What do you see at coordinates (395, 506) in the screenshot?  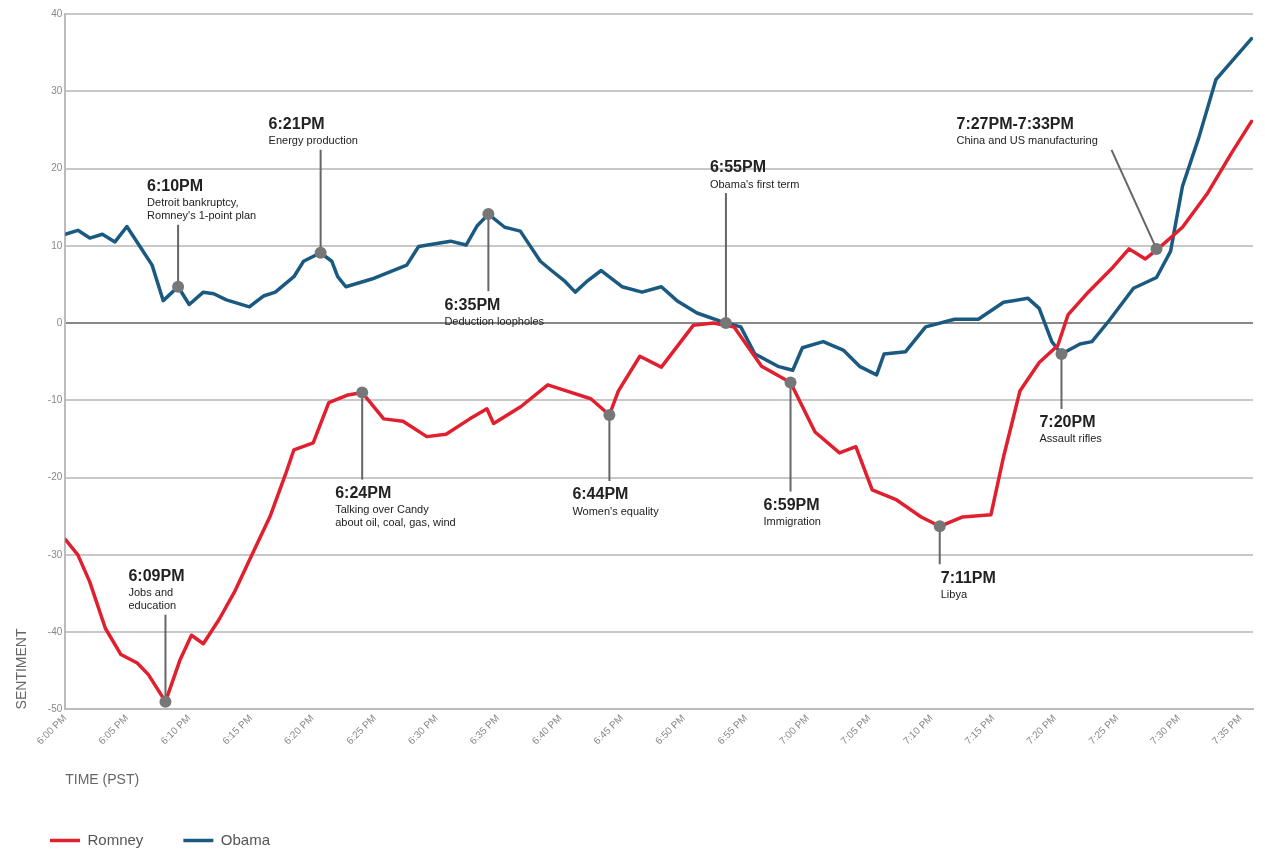 I see `annotation: 6:24PM Talking over Candy about oil, coal, gas, wind` at bounding box center [395, 506].